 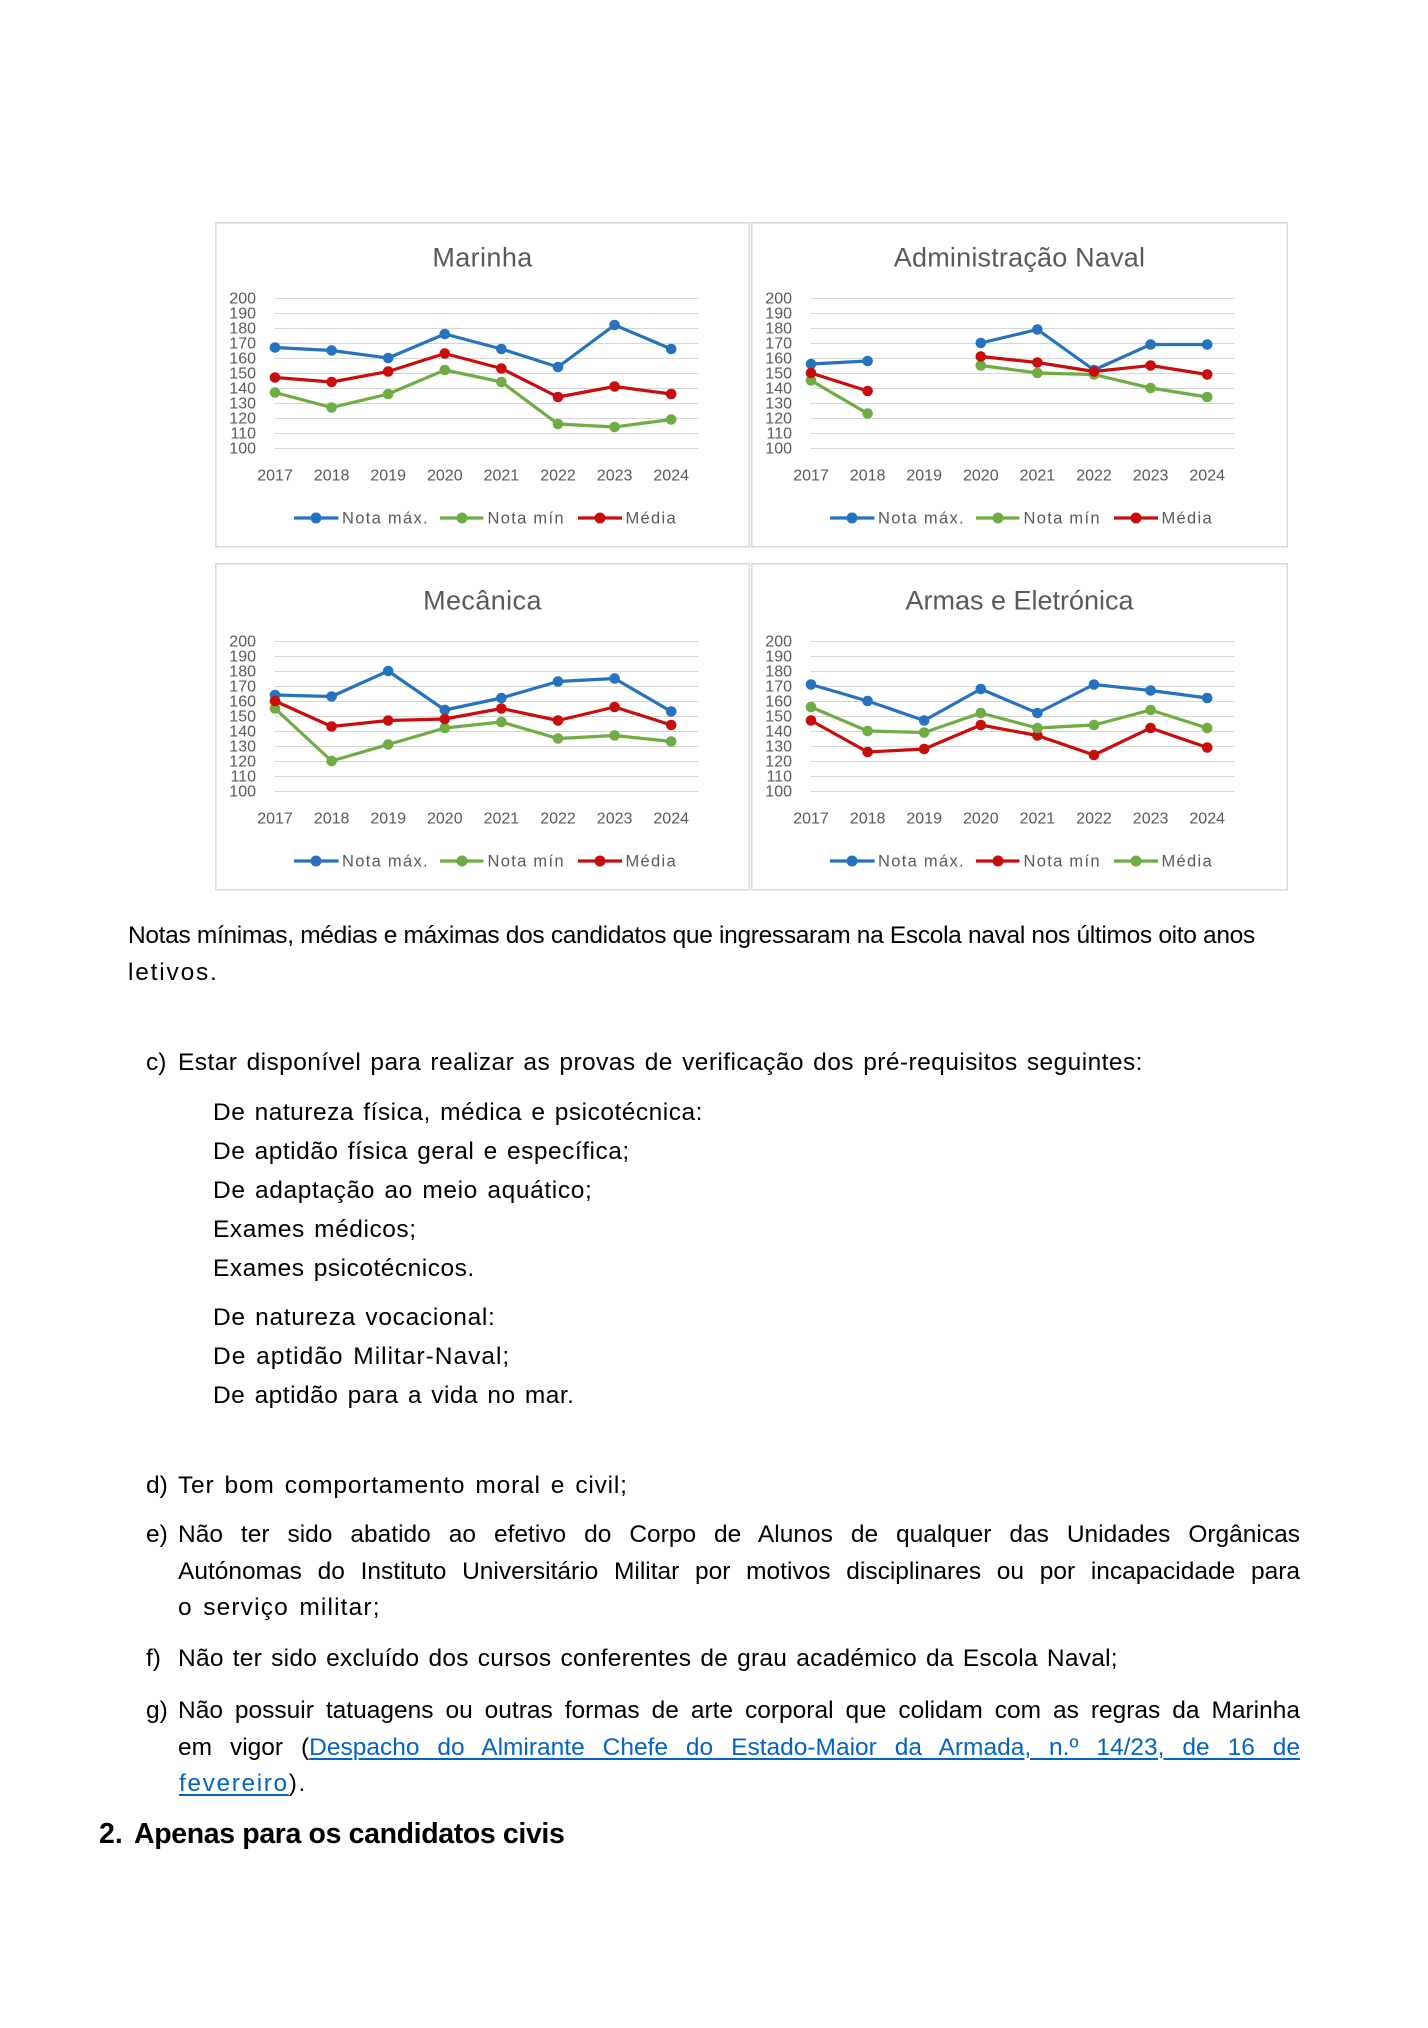 What do you see at coordinates (1019, 601) in the screenshot?
I see `svg-text: Armas e Eletrónica` at bounding box center [1019, 601].